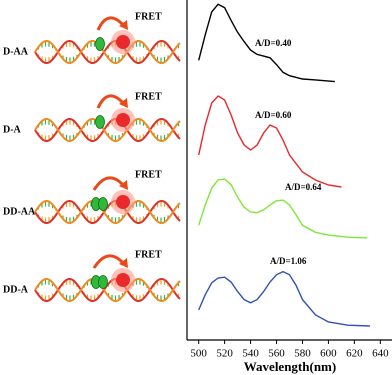  Describe the element at coordinates (288, 261) in the screenshot. I see `ratio-label: A/D=1.06` at that location.